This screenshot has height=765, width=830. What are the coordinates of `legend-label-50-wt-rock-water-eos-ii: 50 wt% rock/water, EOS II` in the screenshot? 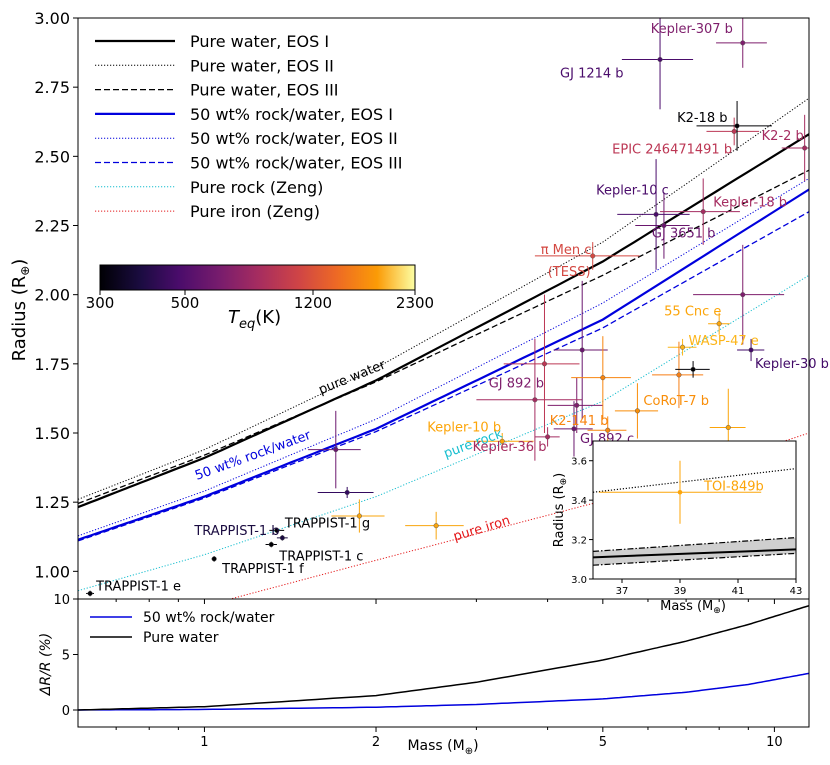 It's located at (294, 138).